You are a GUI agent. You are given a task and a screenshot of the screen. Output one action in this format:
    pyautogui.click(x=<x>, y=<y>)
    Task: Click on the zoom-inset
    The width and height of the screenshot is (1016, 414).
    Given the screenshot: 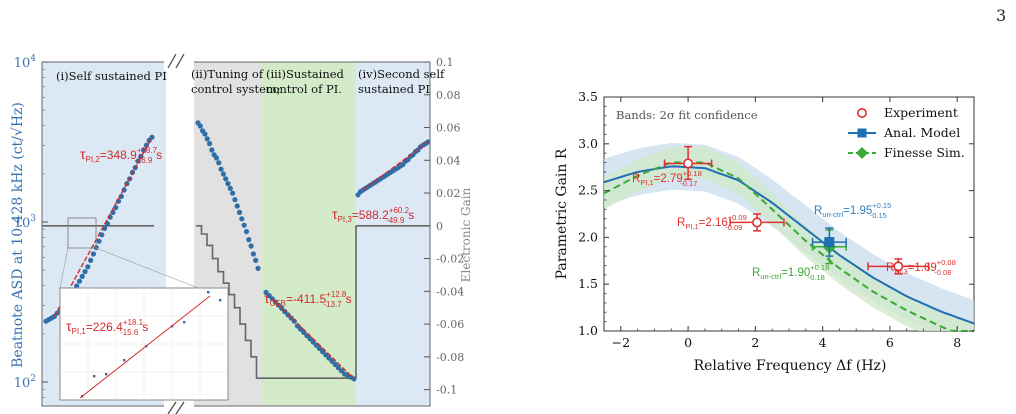 What is the action you would take?
    pyautogui.click(x=144, y=344)
    